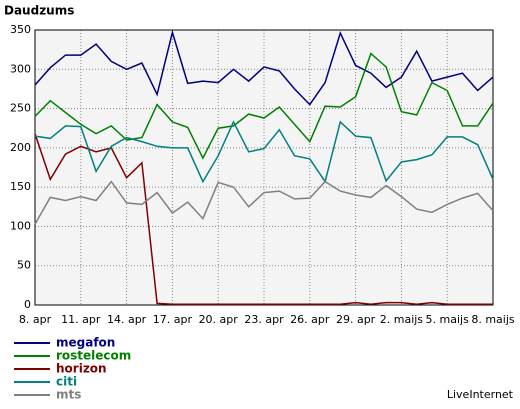 This screenshot has height=409, width=520. What do you see at coordinates (24, 265) in the screenshot?
I see `y-tick-label: 50` at bounding box center [24, 265].